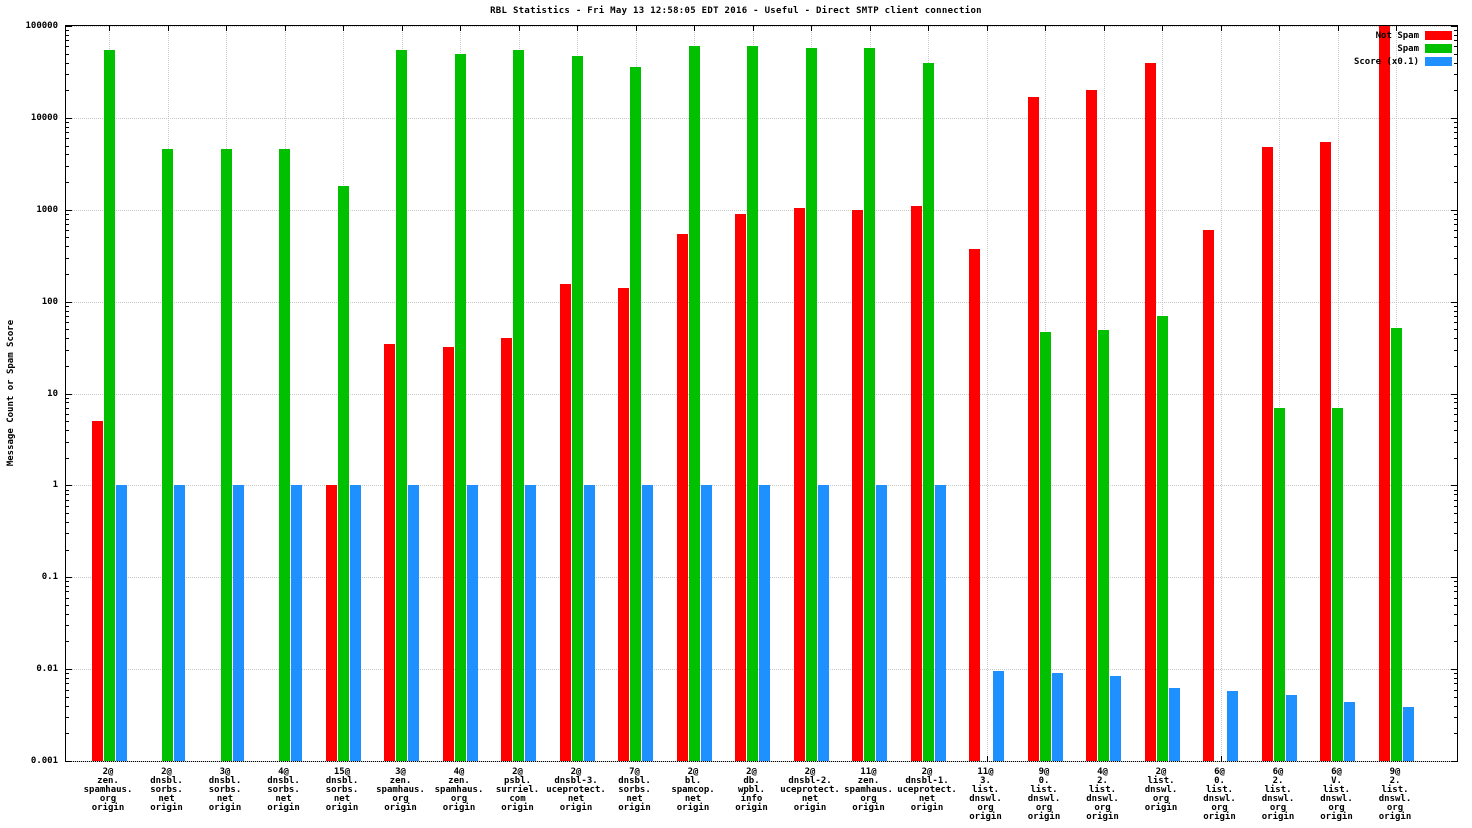  I want to click on x-tick-label: 3@ zen. spamhaus. org origin, so click(400, 790).